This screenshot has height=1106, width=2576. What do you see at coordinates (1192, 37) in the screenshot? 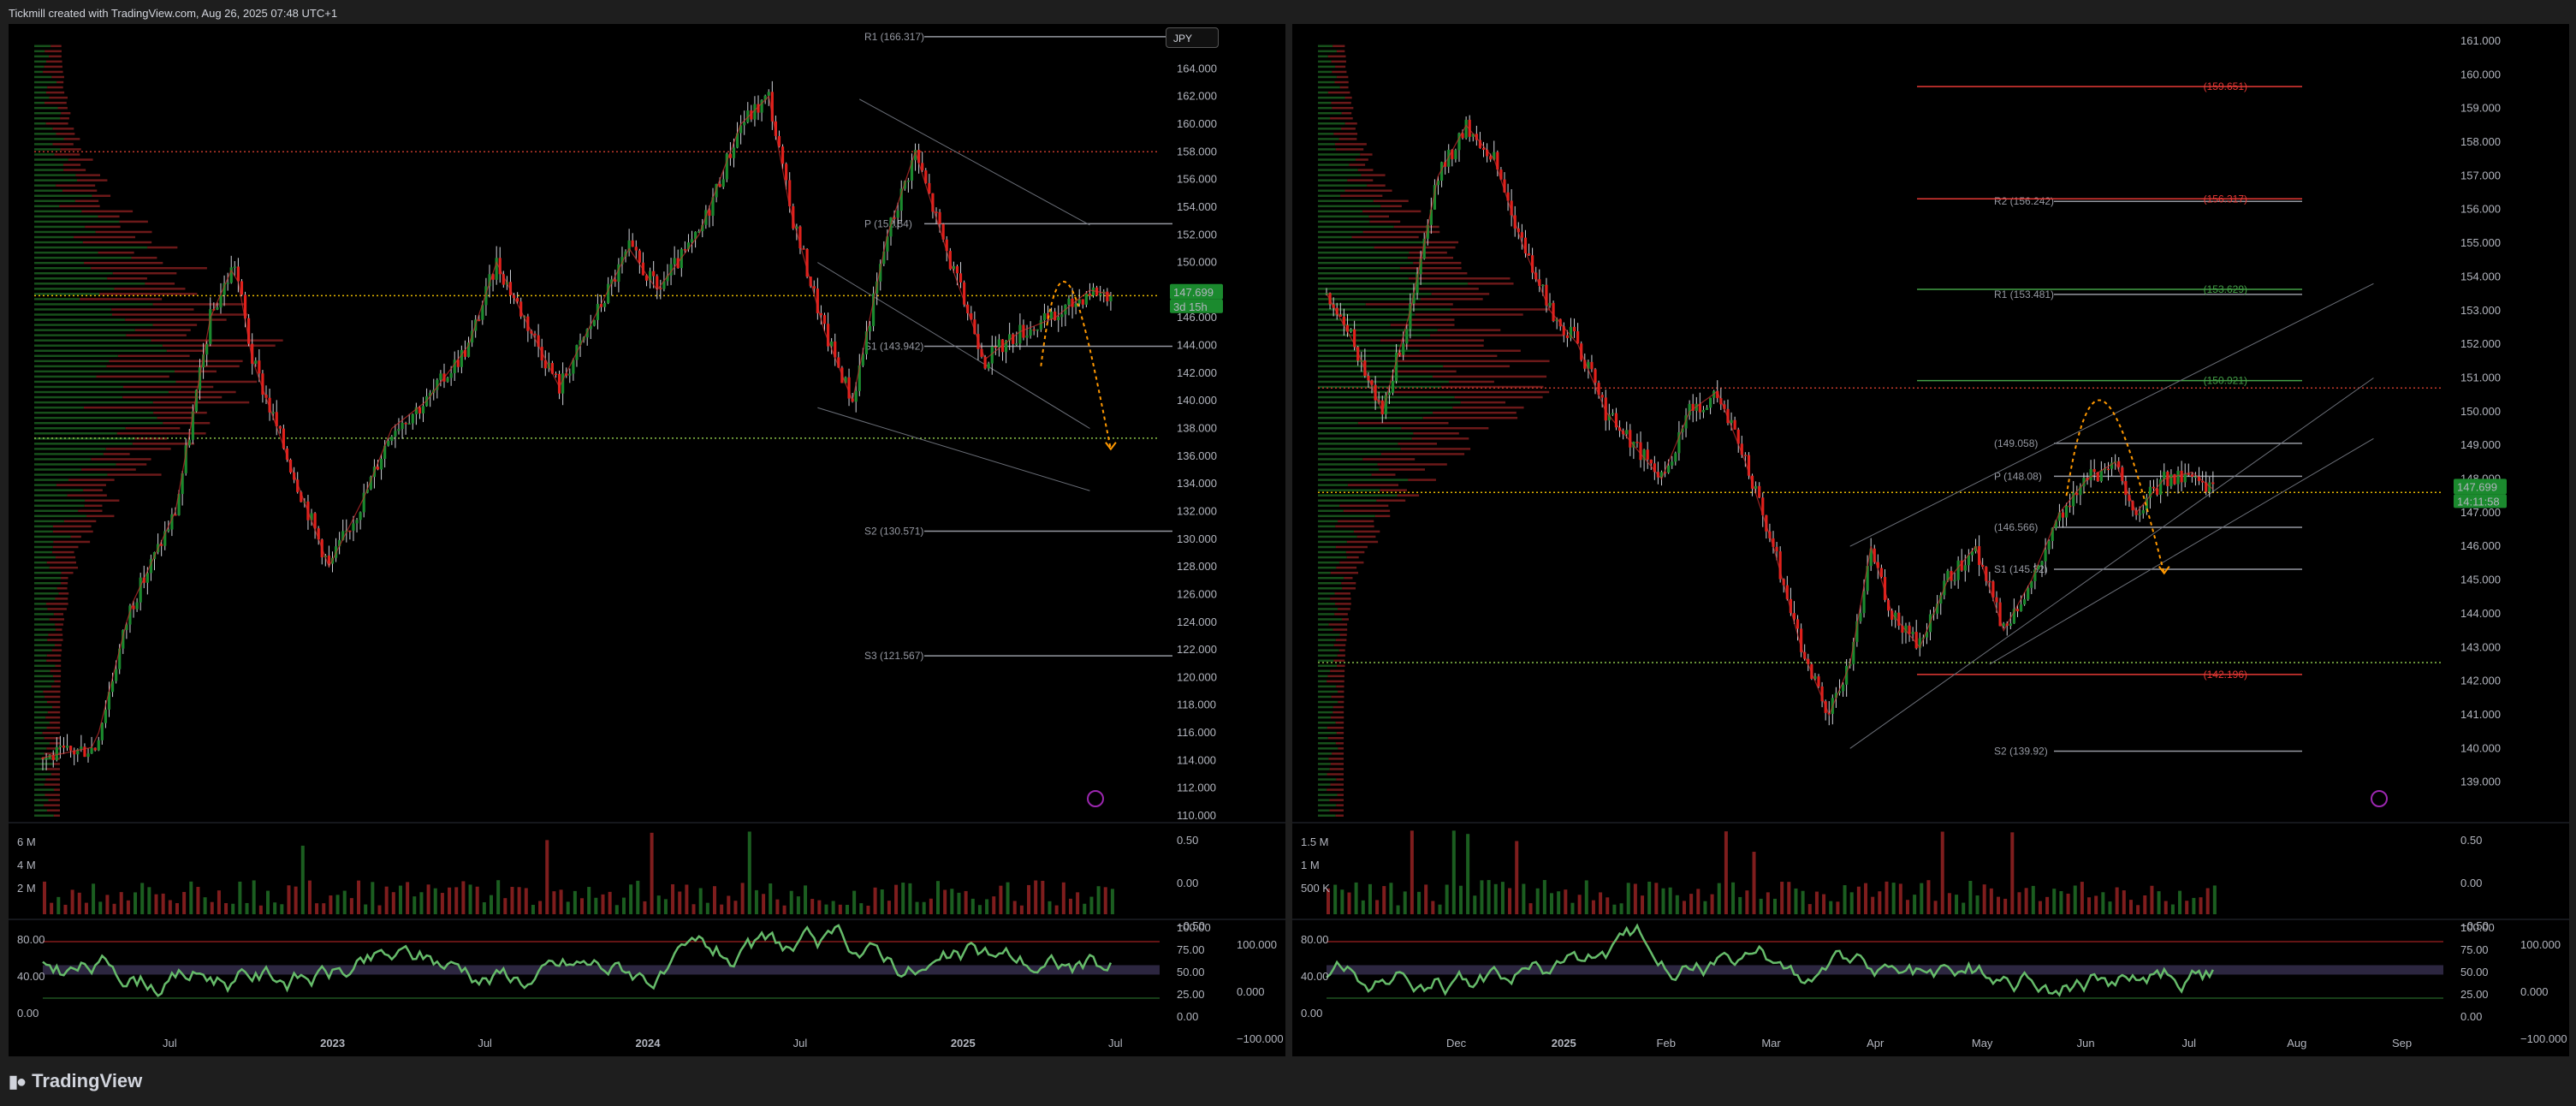
I see `currency-badge: JPY` at bounding box center [1192, 37].